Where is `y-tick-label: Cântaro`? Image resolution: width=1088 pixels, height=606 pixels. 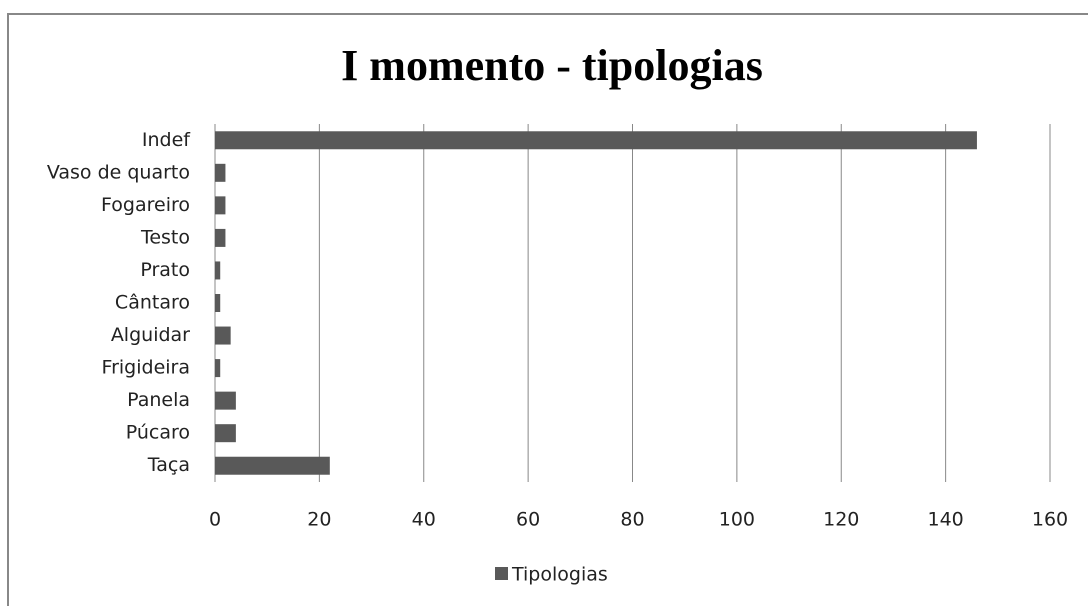
y-tick-label: Cântaro is located at coordinates (152, 303).